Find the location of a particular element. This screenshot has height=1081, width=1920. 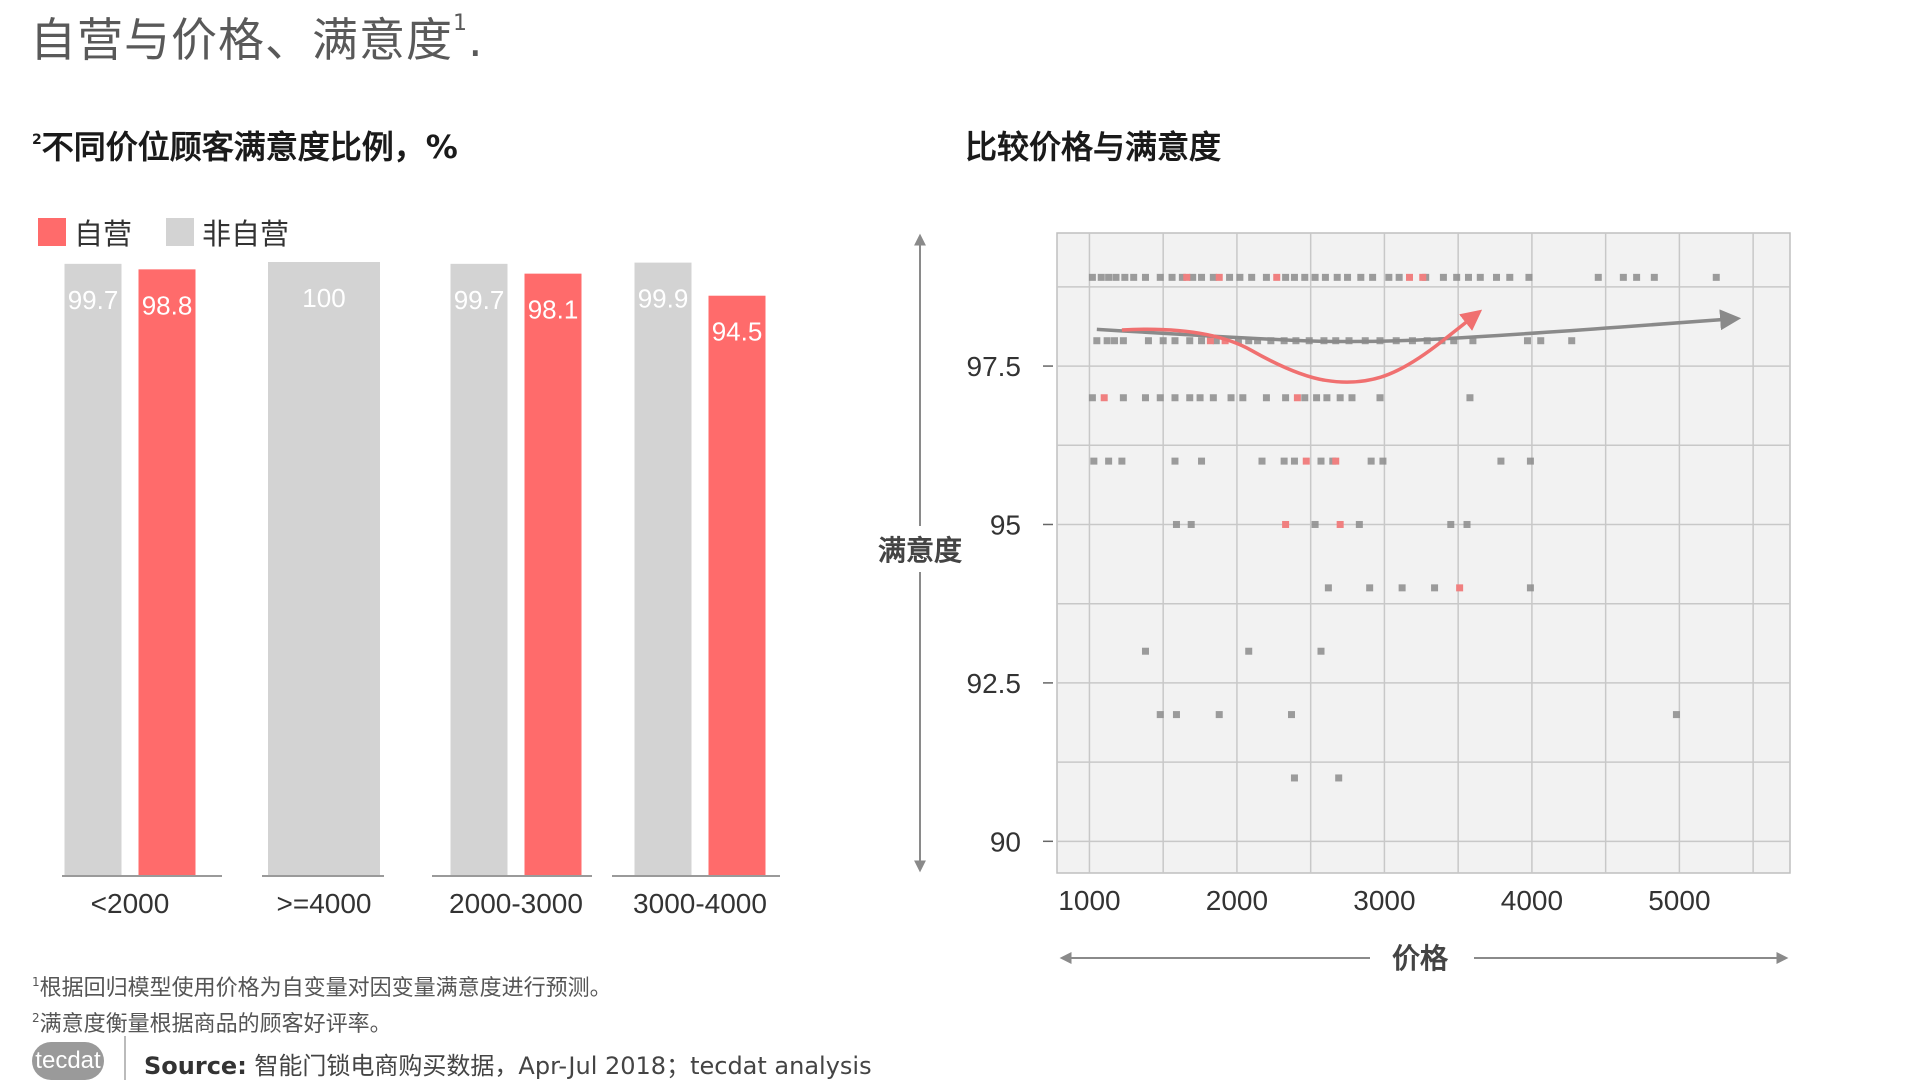

data-label-nonself-2: 100 is located at coordinates (323, 298).